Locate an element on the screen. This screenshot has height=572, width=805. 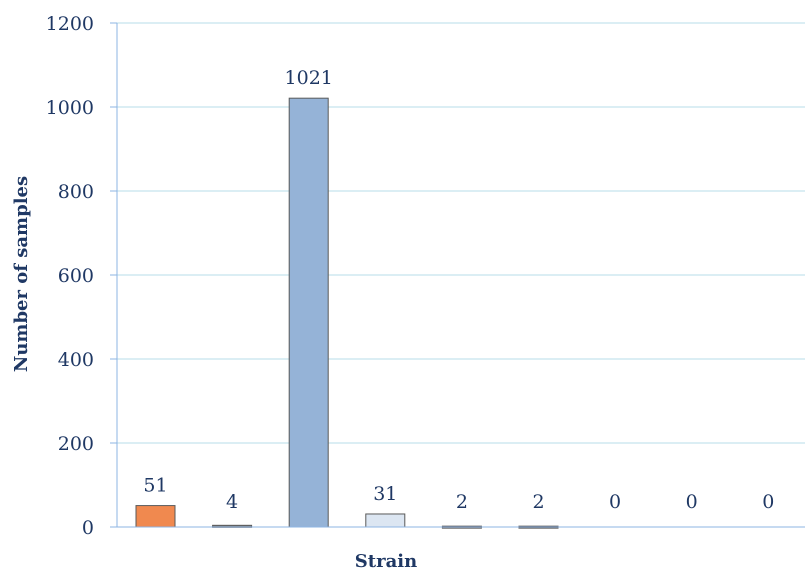
y-tick-label: 400 is located at coordinates (76, 360).